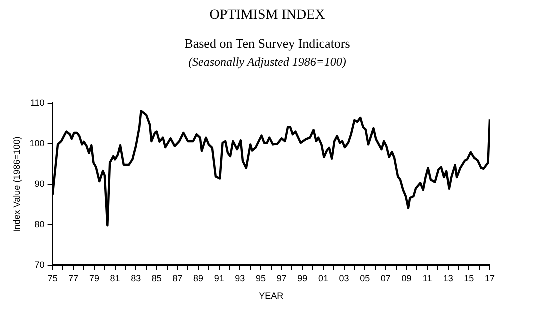 This screenshot has width=535, height=314. Describe the element at coordinates (136, 278) in the screenshot. I see `x-tick-label: 83` at that location.